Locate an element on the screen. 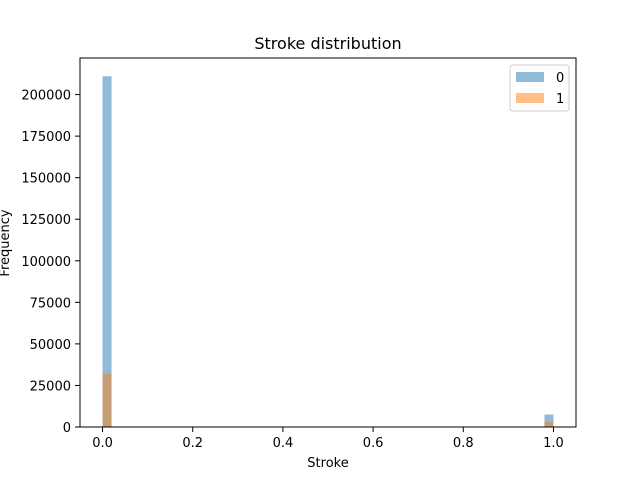  x-tick-label: 0.6 is located at coordinates (373, 443).